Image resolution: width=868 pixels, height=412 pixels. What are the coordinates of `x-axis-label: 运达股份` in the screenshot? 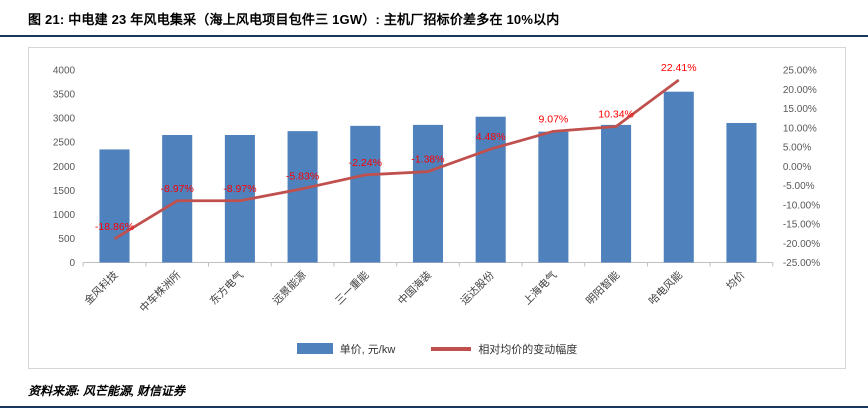 It's located at (477, 287).